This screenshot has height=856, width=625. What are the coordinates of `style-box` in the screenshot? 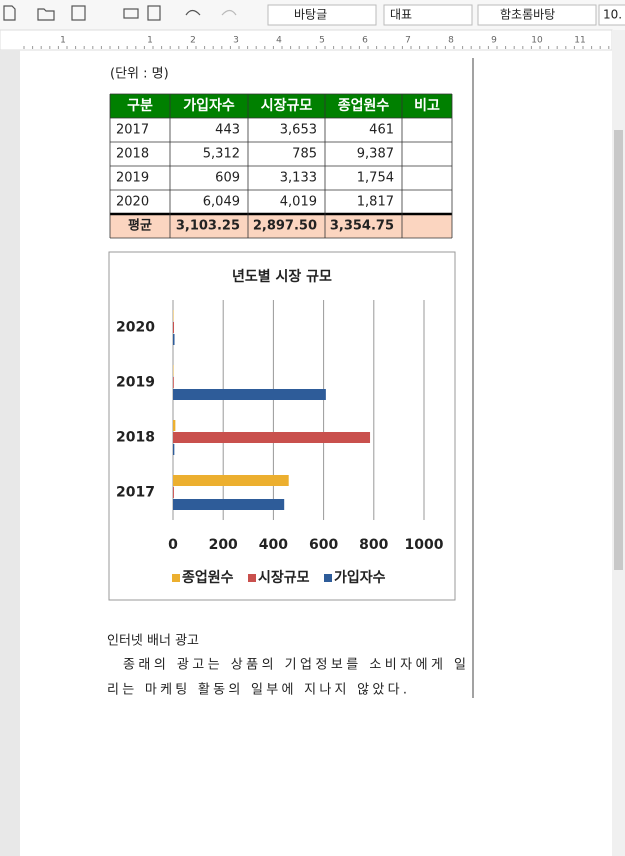 It's located at (322, 15).